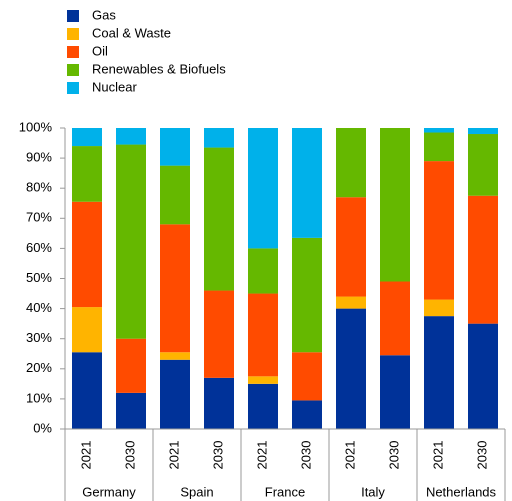  Describe the element at coordinates (461, 491) in the screenshot. I see `group-label: Netherlands` at that location.